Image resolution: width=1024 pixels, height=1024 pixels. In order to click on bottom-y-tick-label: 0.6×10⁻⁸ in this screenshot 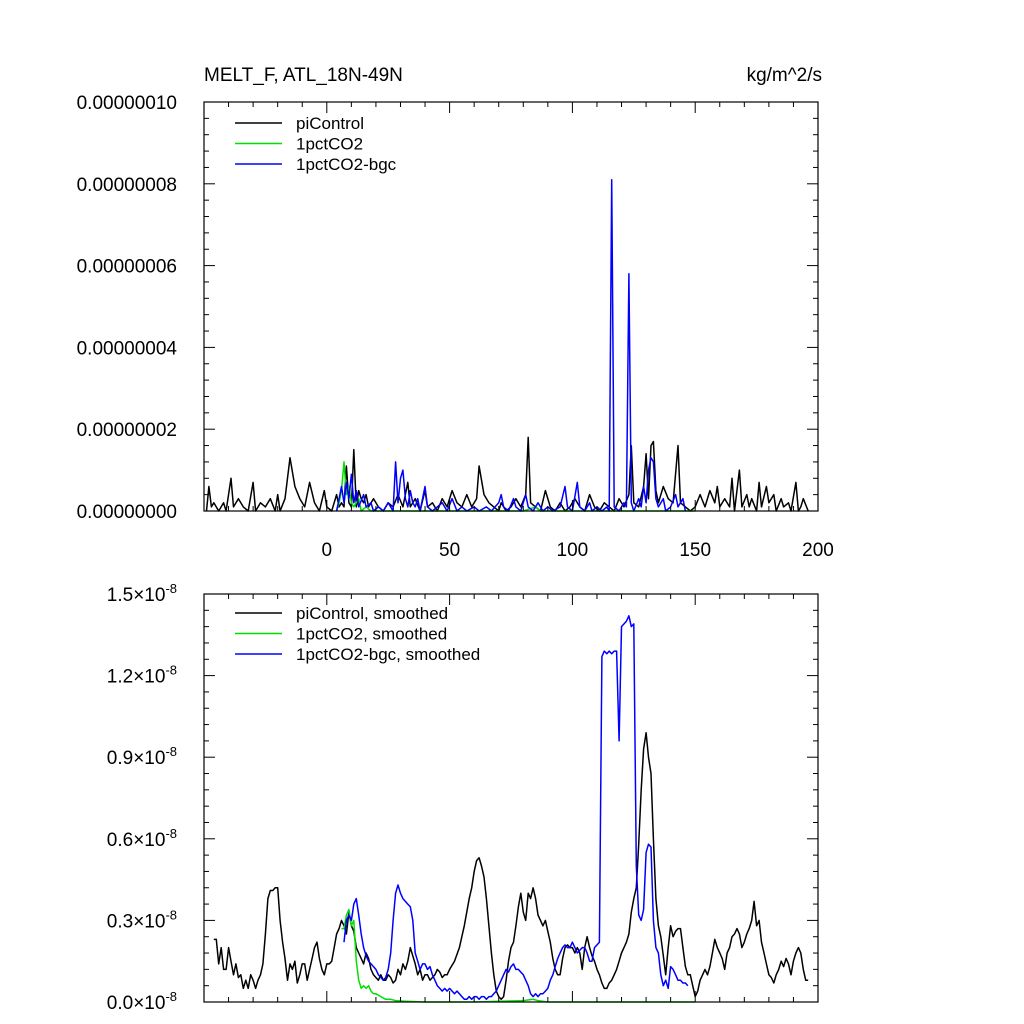, I will do `click(142, 838)`.